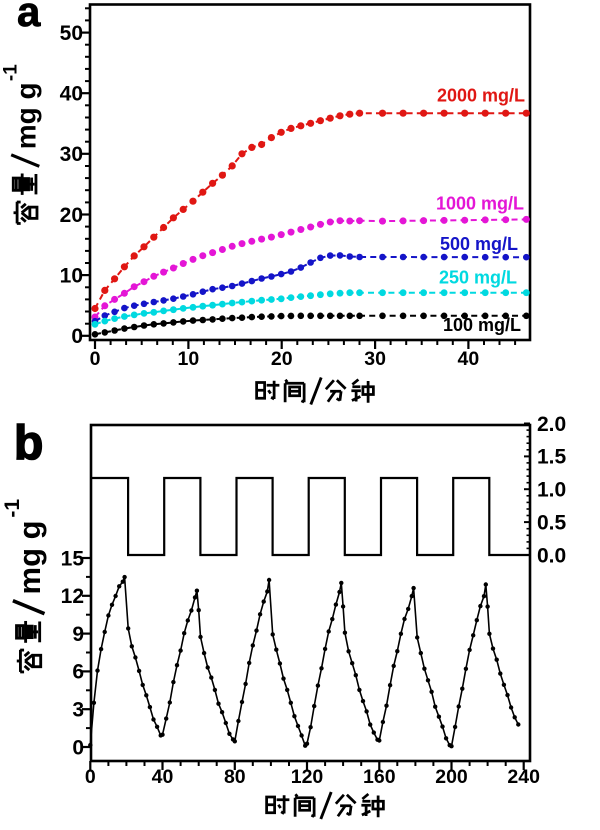  I want to click on svg-text: 250 mg/L, so click(478, 278).